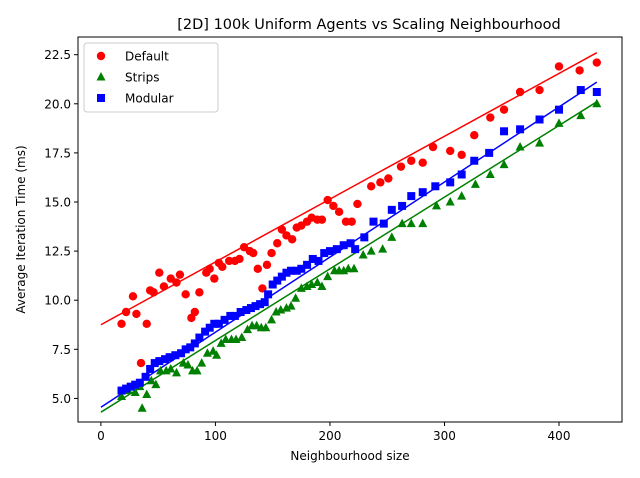  I want to click on y-tick-label: 10.0, so click(57, 301).